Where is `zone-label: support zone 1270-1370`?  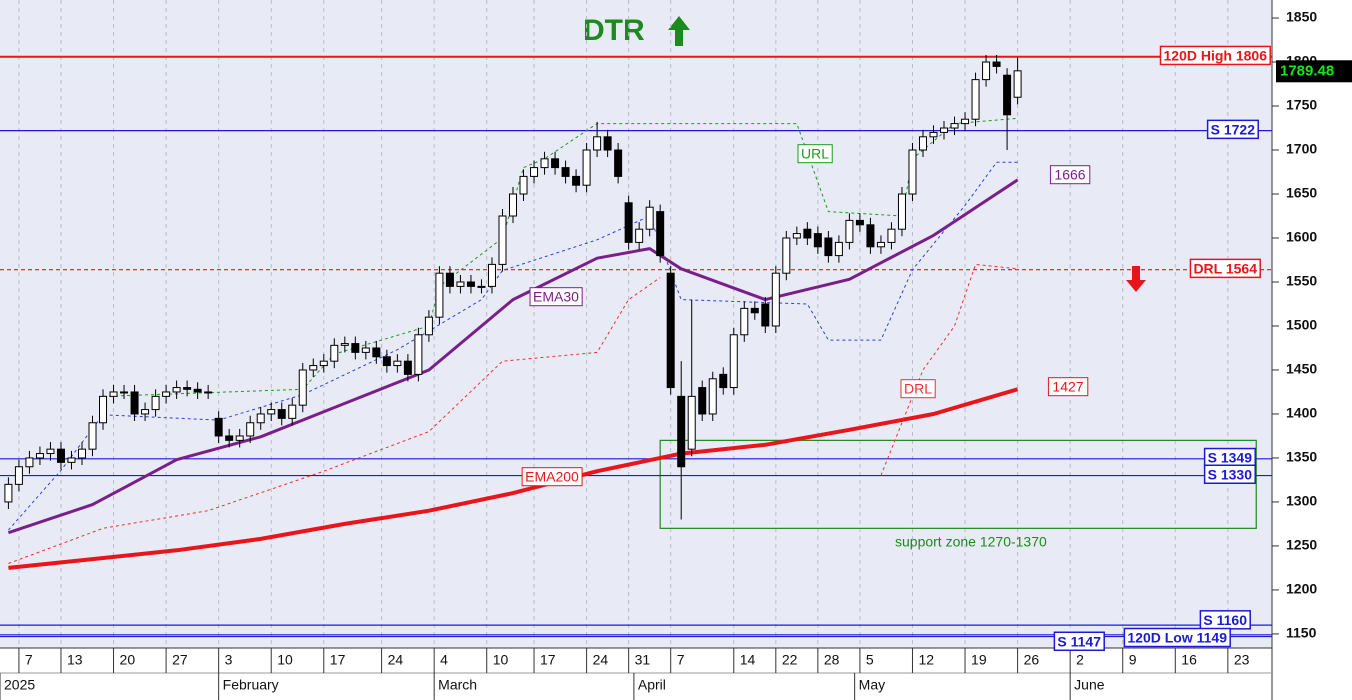 zone-label: support zone 1270-1370 is located at coordinates (971, 542).